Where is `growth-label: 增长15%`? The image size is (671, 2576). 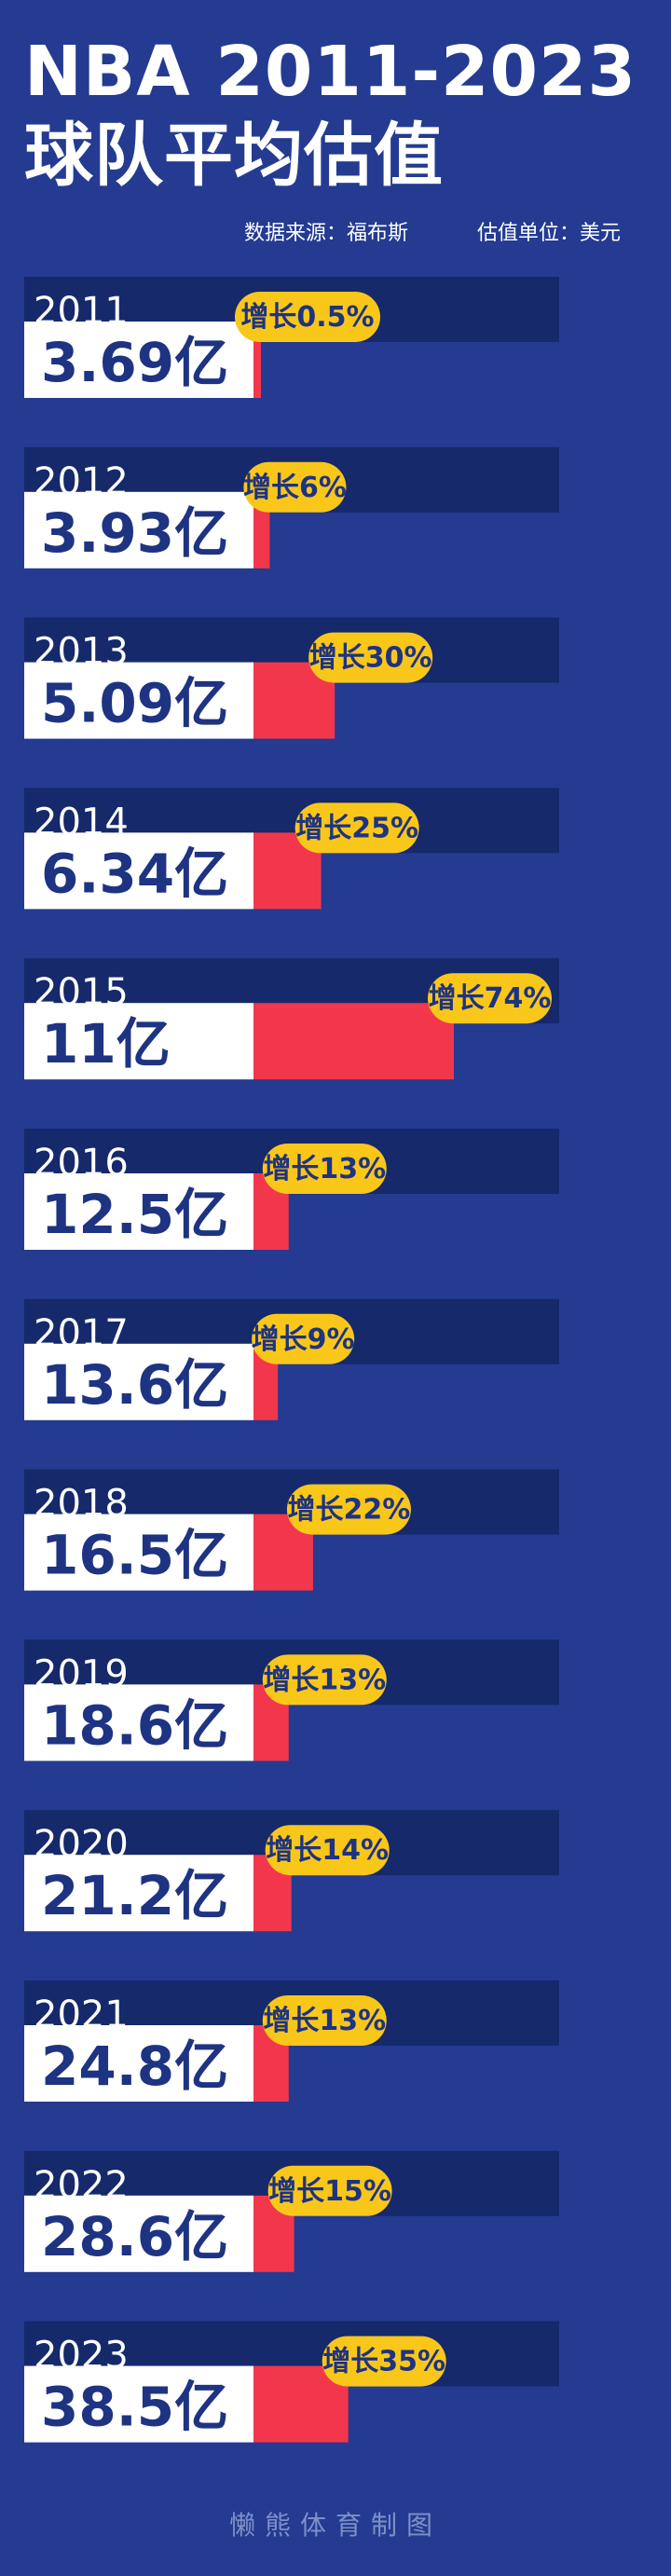 growth-label: 增长15% is located at coordinates (329, 2191).